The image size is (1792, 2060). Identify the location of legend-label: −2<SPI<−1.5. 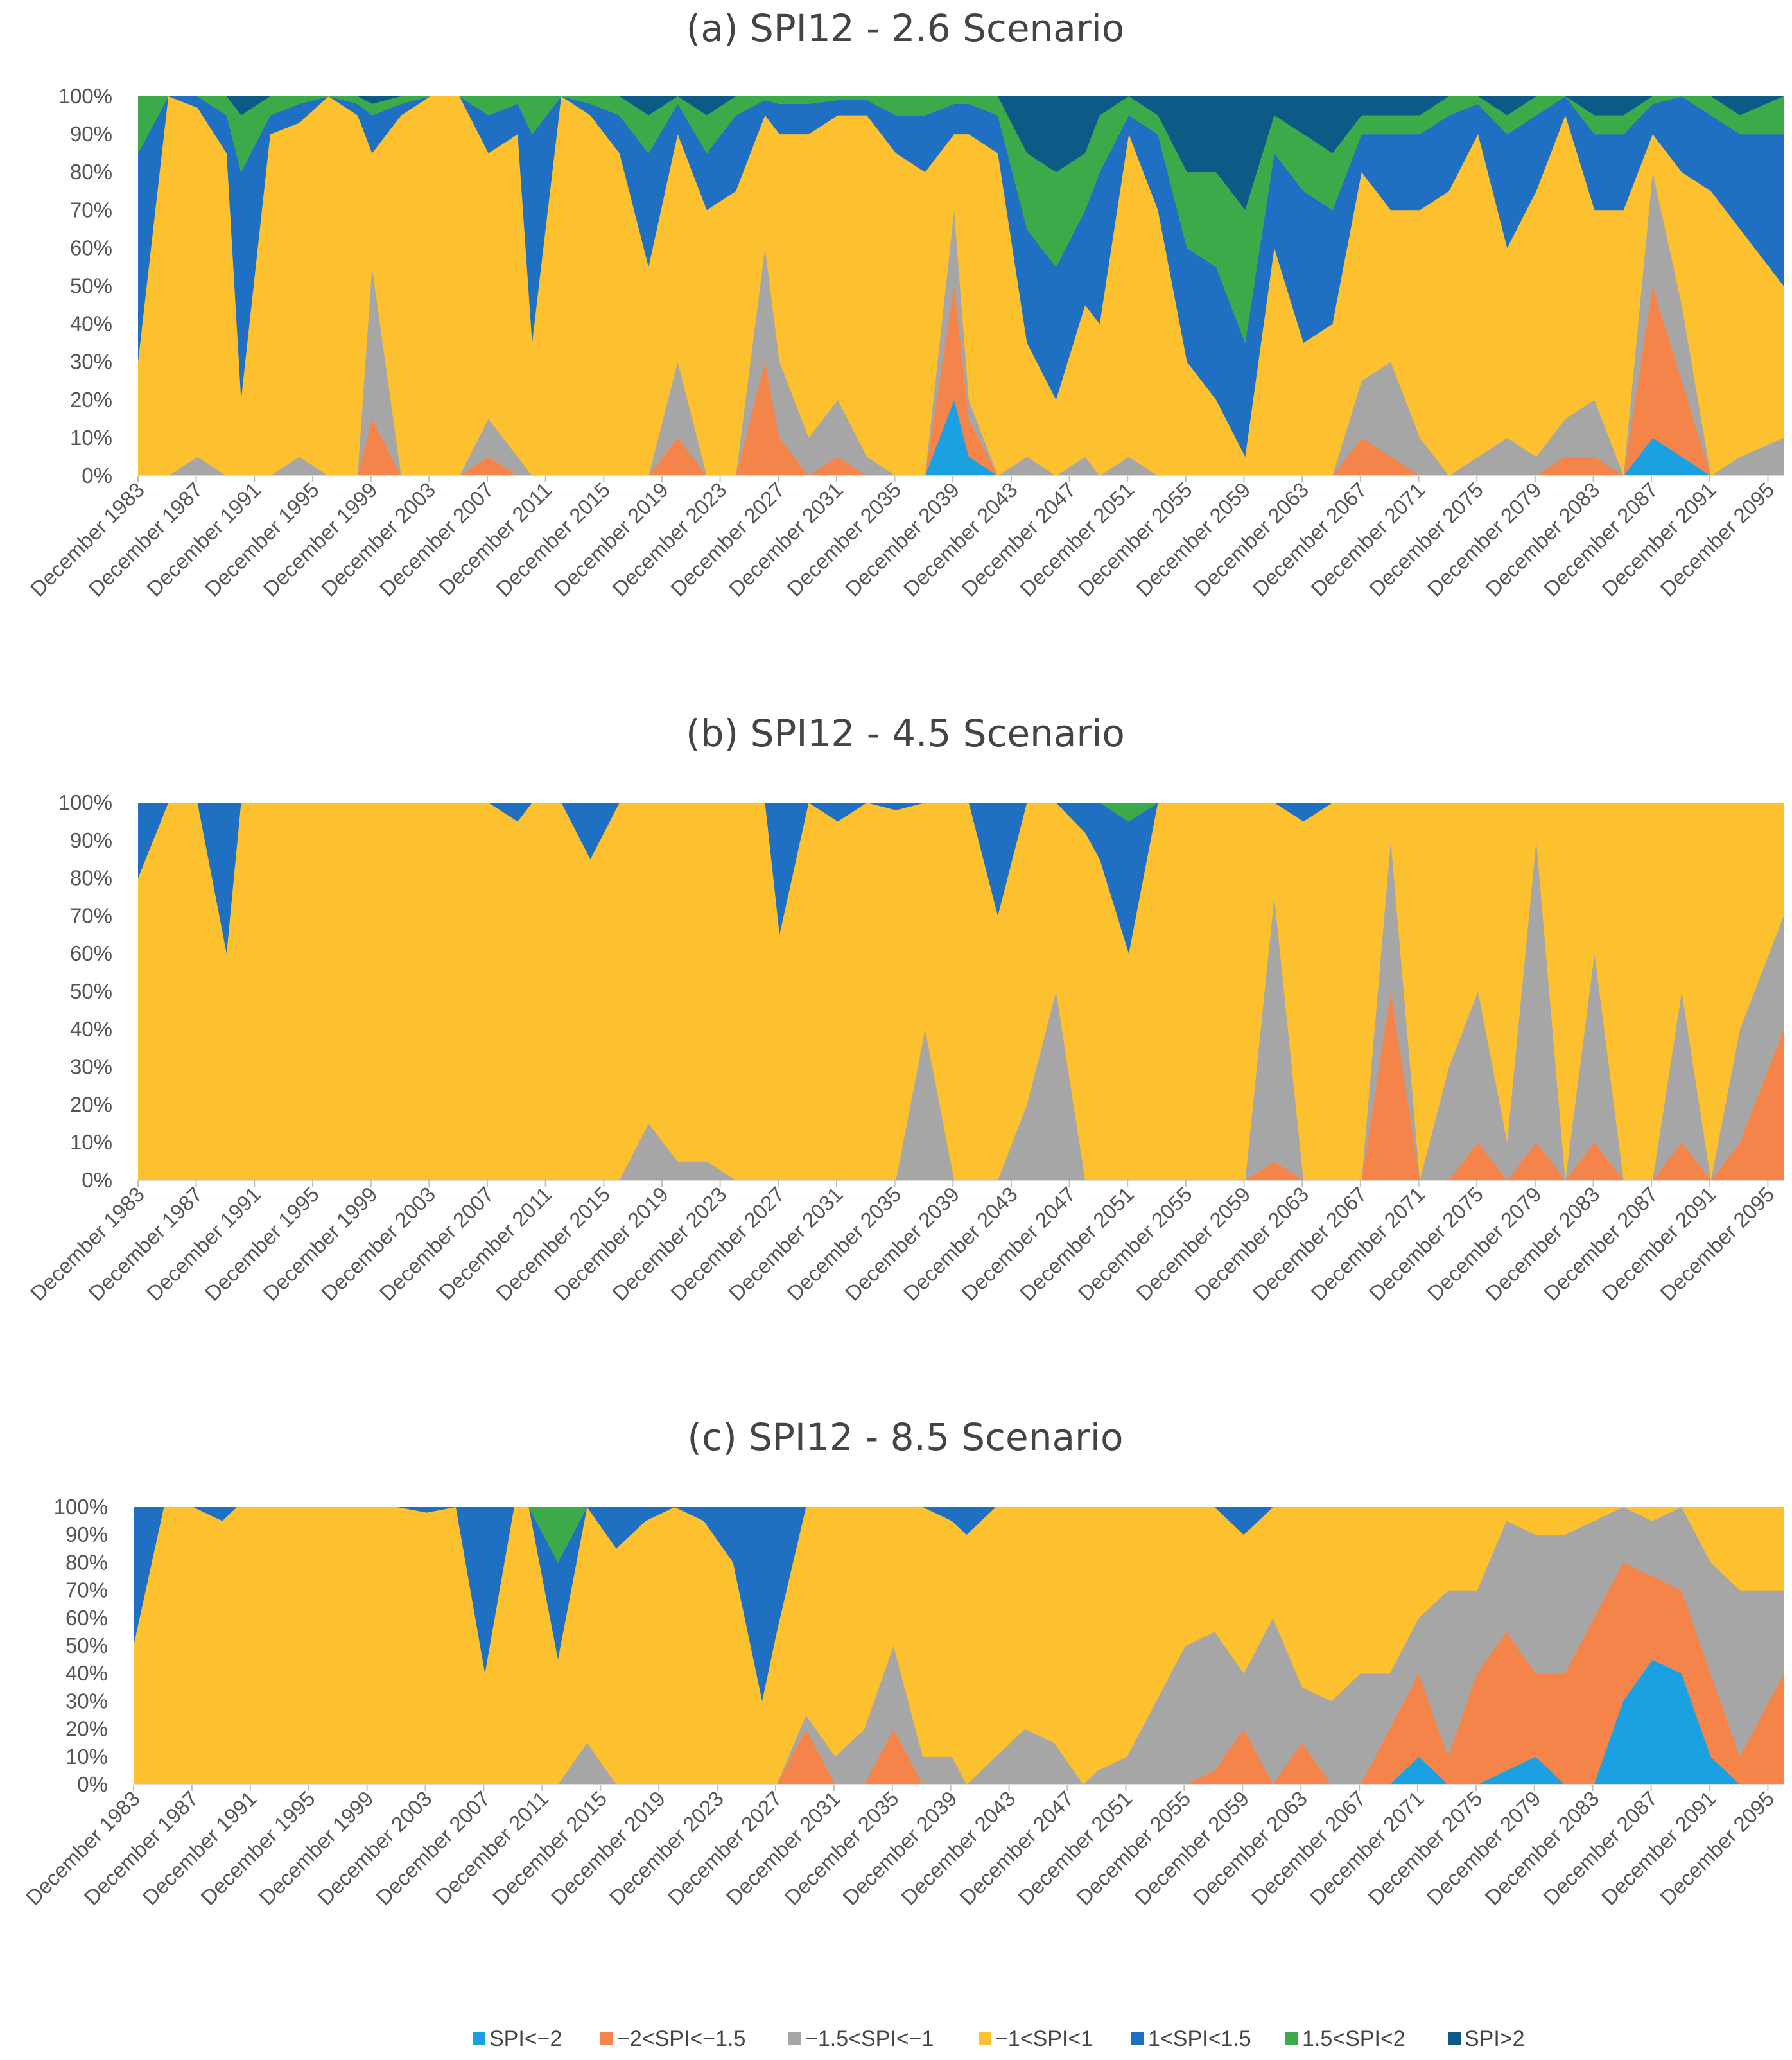
(681, 2039).